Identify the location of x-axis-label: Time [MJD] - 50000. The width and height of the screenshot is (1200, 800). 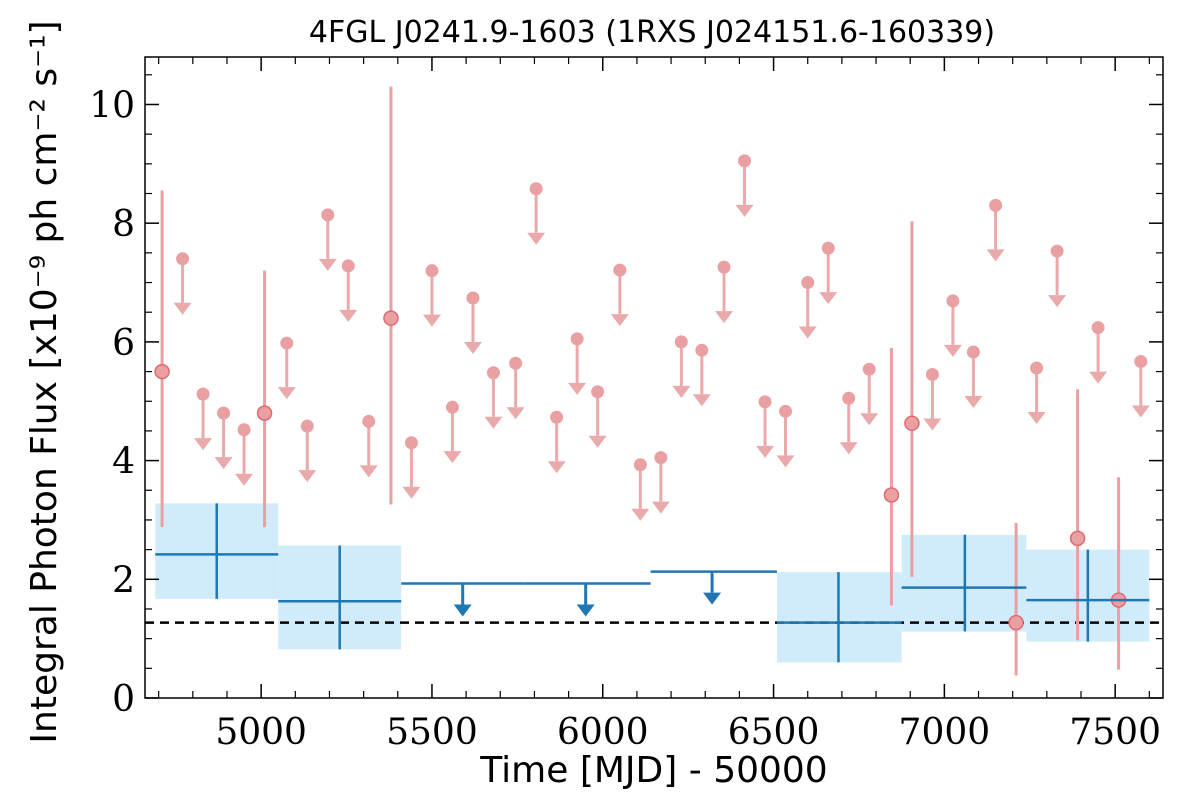
(653, 770).